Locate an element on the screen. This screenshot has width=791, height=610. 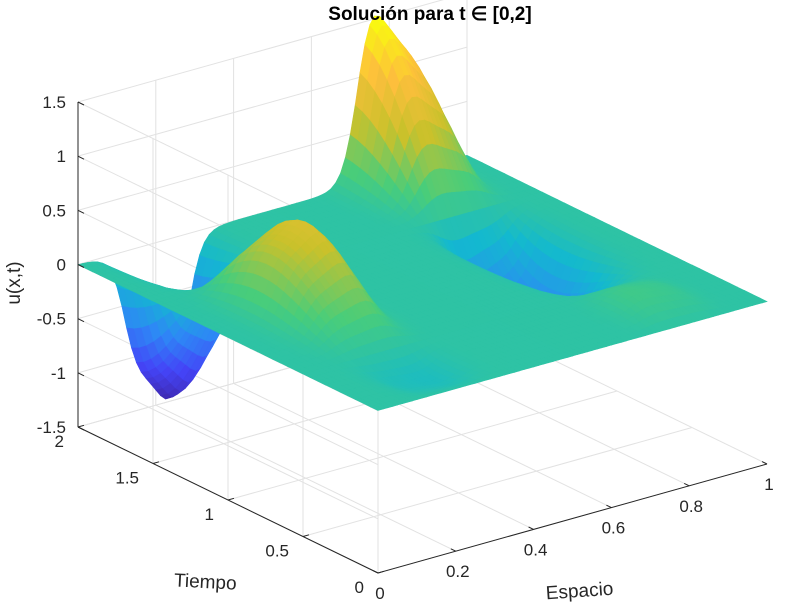
z-tick-label: -0.5 is located at coordinates (51, 319).